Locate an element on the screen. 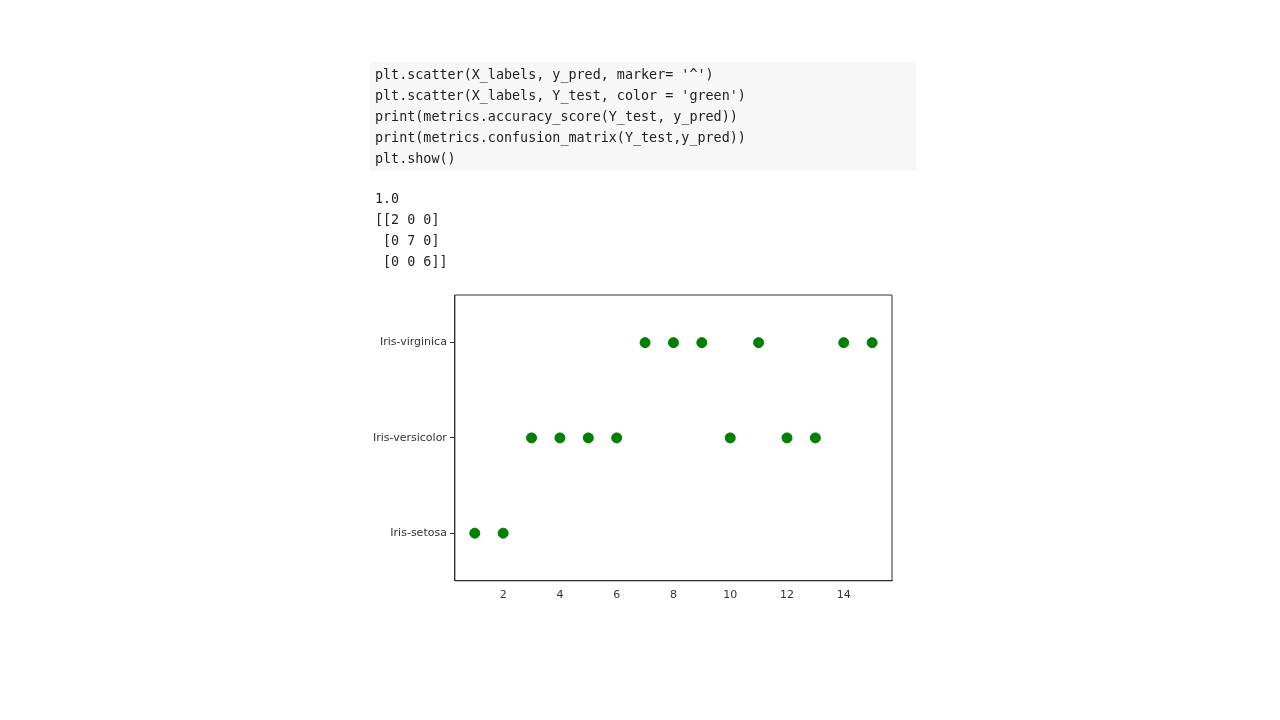 The image size is (1280, 720). x-tick-label: 10 is located at coordinates (730, 595).